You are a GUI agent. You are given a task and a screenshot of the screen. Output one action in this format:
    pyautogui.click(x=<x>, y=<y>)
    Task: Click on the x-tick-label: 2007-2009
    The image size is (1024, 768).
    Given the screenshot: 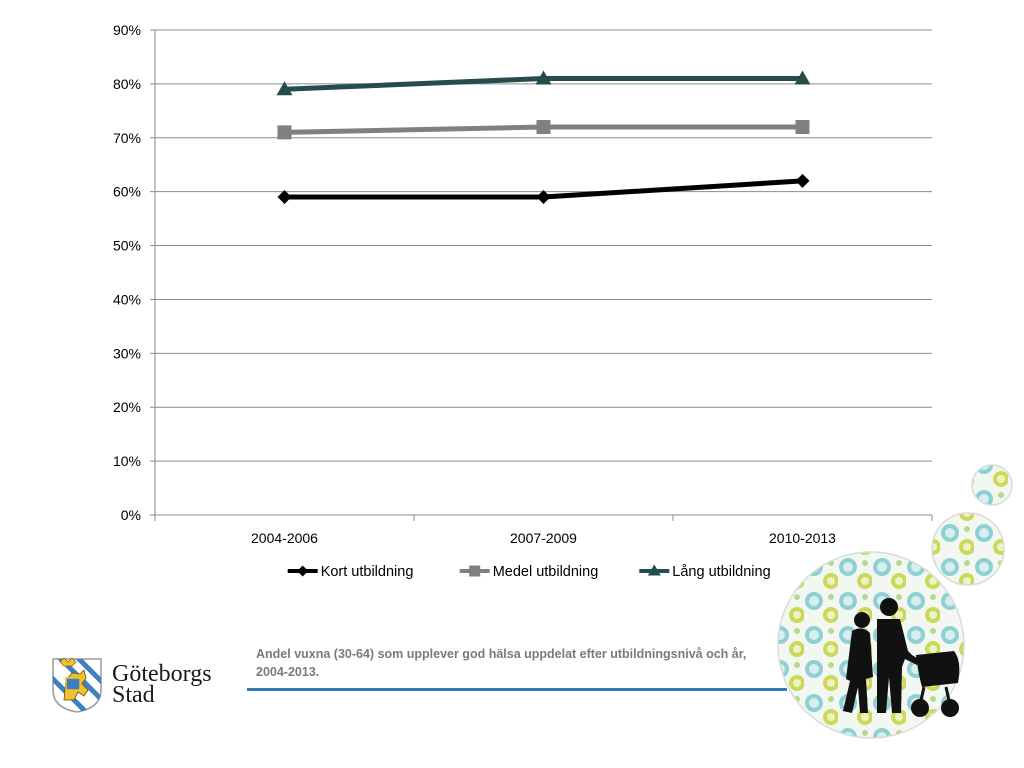 What is the action you would take?
    pyautogui.click(x=543, y=538)
    